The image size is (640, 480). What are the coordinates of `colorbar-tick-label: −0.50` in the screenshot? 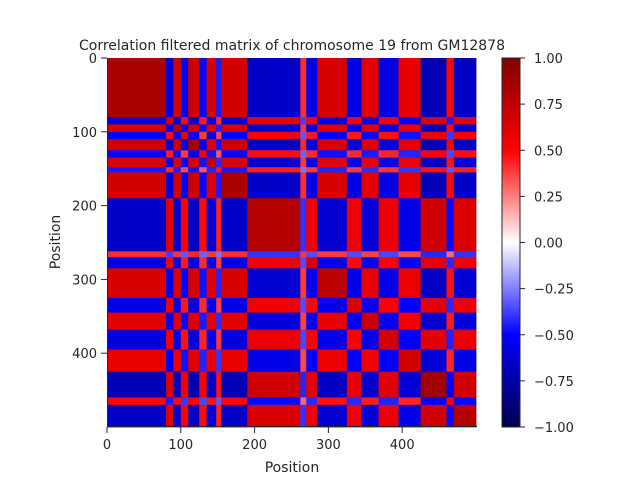 It's located at (554, 336).